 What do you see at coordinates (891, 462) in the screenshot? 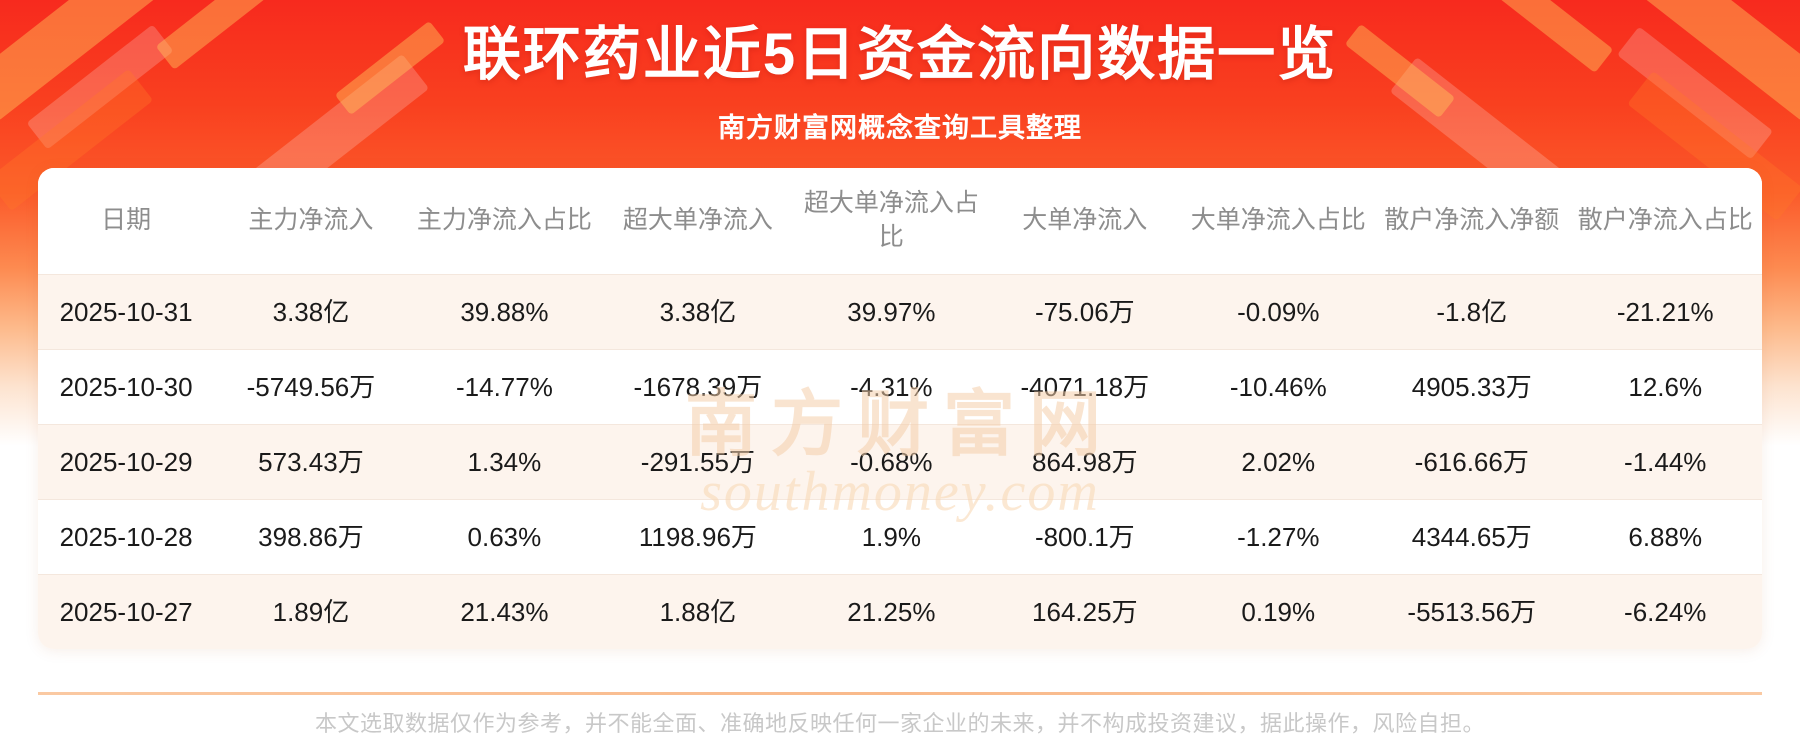
I see `cell-xl-pct: -0.68%` at bounding box center [891, 462].